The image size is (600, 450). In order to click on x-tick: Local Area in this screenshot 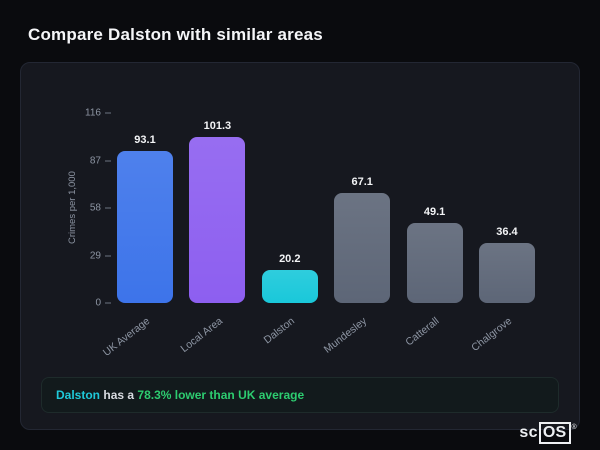, I will do `click(211, 333)`.